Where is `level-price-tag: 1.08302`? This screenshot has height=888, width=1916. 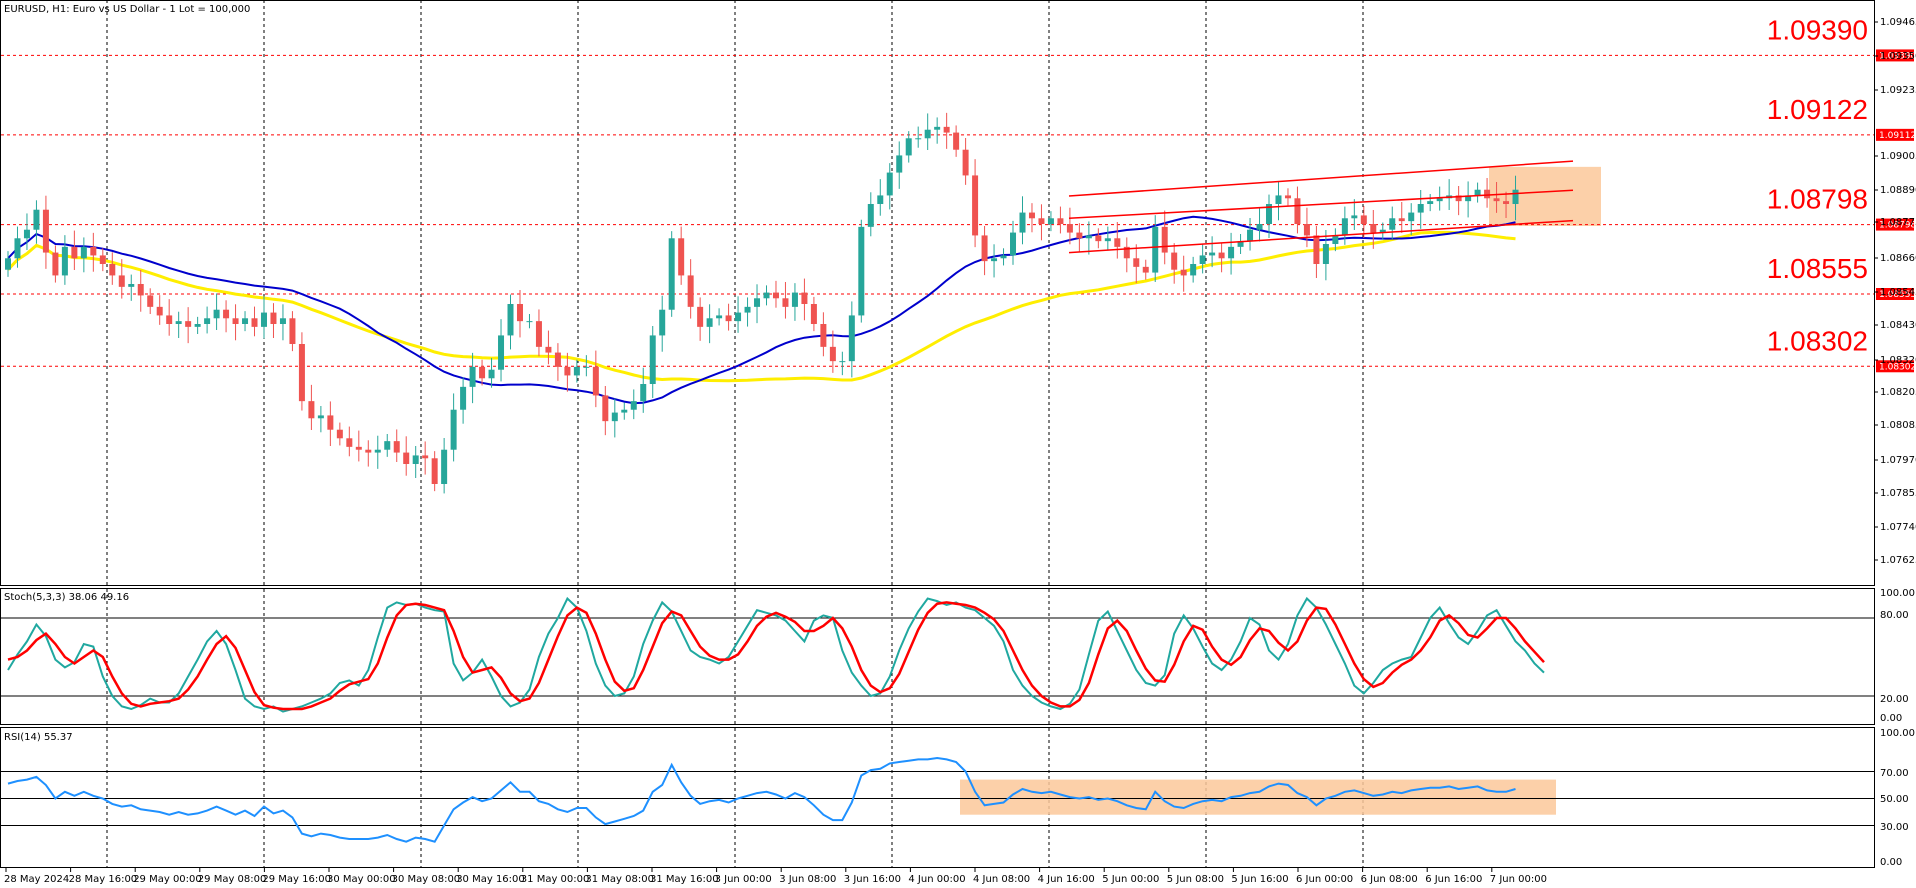 level-price-tag: 1.08302 is located at coordinates (1897, 367).